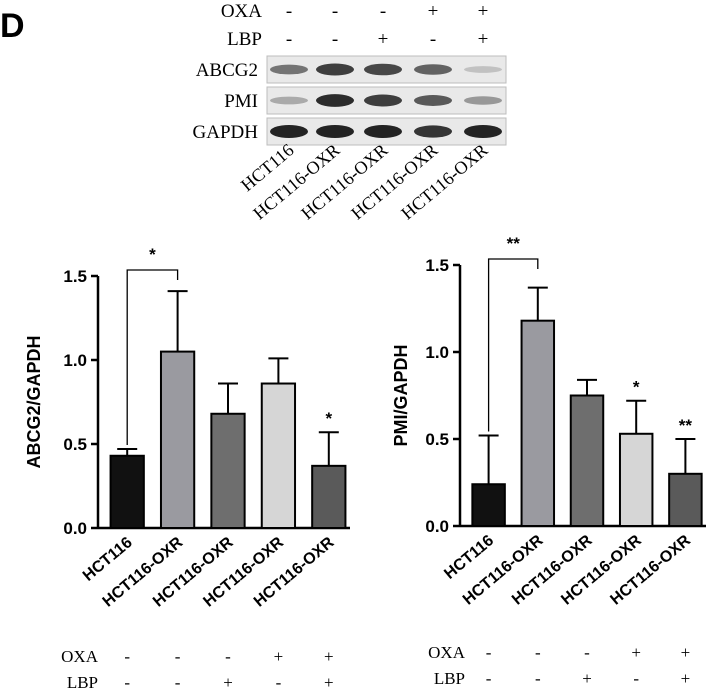 The image size is (715, 690). What do you see at coordinates (34, 401) in the screenshot?
I see `y-axis-label: ABCG2/GAPDH` at bounding box center [34, 401].